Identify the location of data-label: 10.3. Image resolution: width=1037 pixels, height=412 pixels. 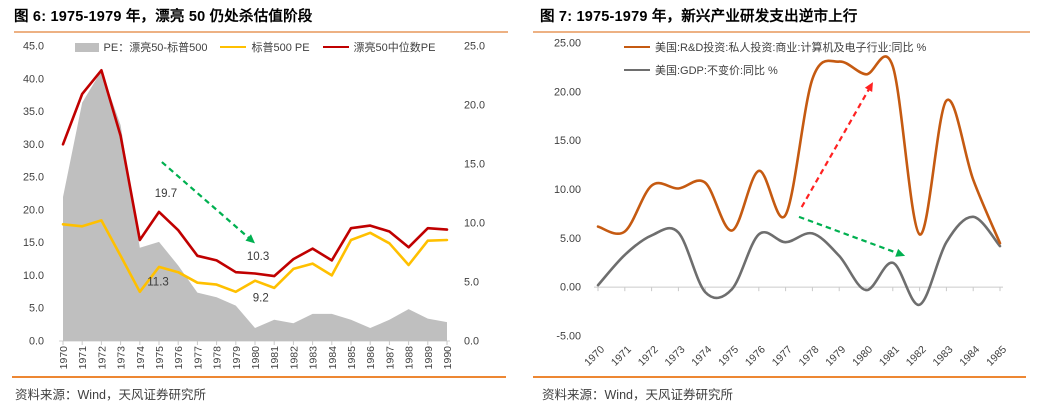
(258, 257).